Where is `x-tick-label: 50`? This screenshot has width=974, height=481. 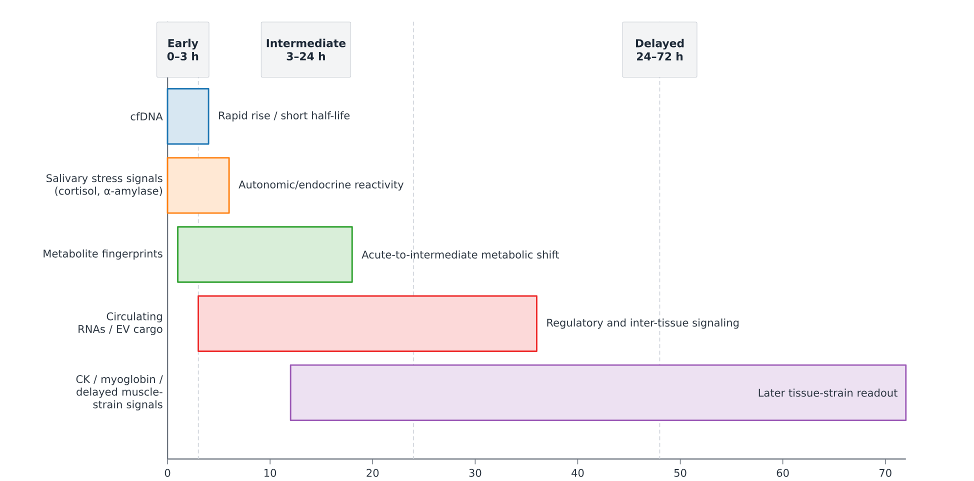
x-tick-label: 50 is located at coordinates (680, 473).